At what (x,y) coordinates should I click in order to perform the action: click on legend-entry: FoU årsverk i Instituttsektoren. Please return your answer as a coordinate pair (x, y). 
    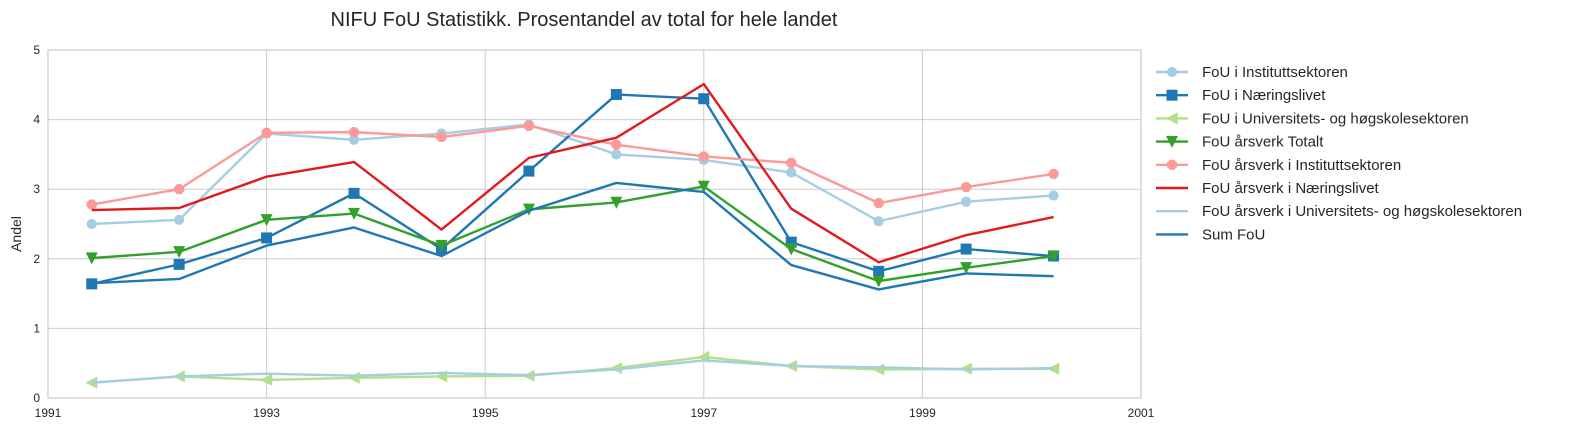
    Looking at the image, I should click on (1278, 165).